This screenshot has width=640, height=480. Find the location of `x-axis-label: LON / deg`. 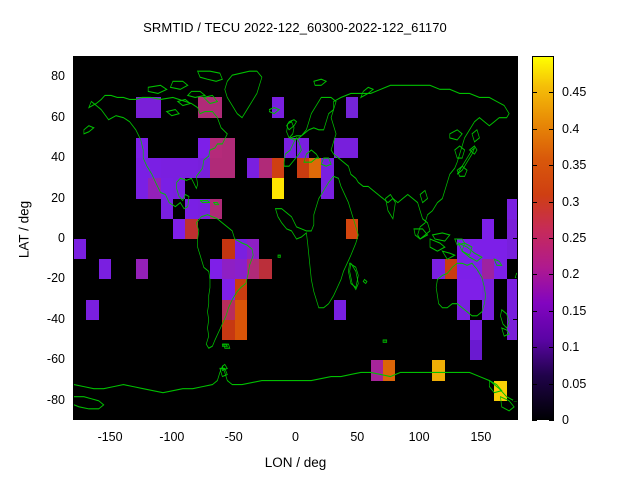

x-axis-label: LON / deg is located at coordinates (295, 462).